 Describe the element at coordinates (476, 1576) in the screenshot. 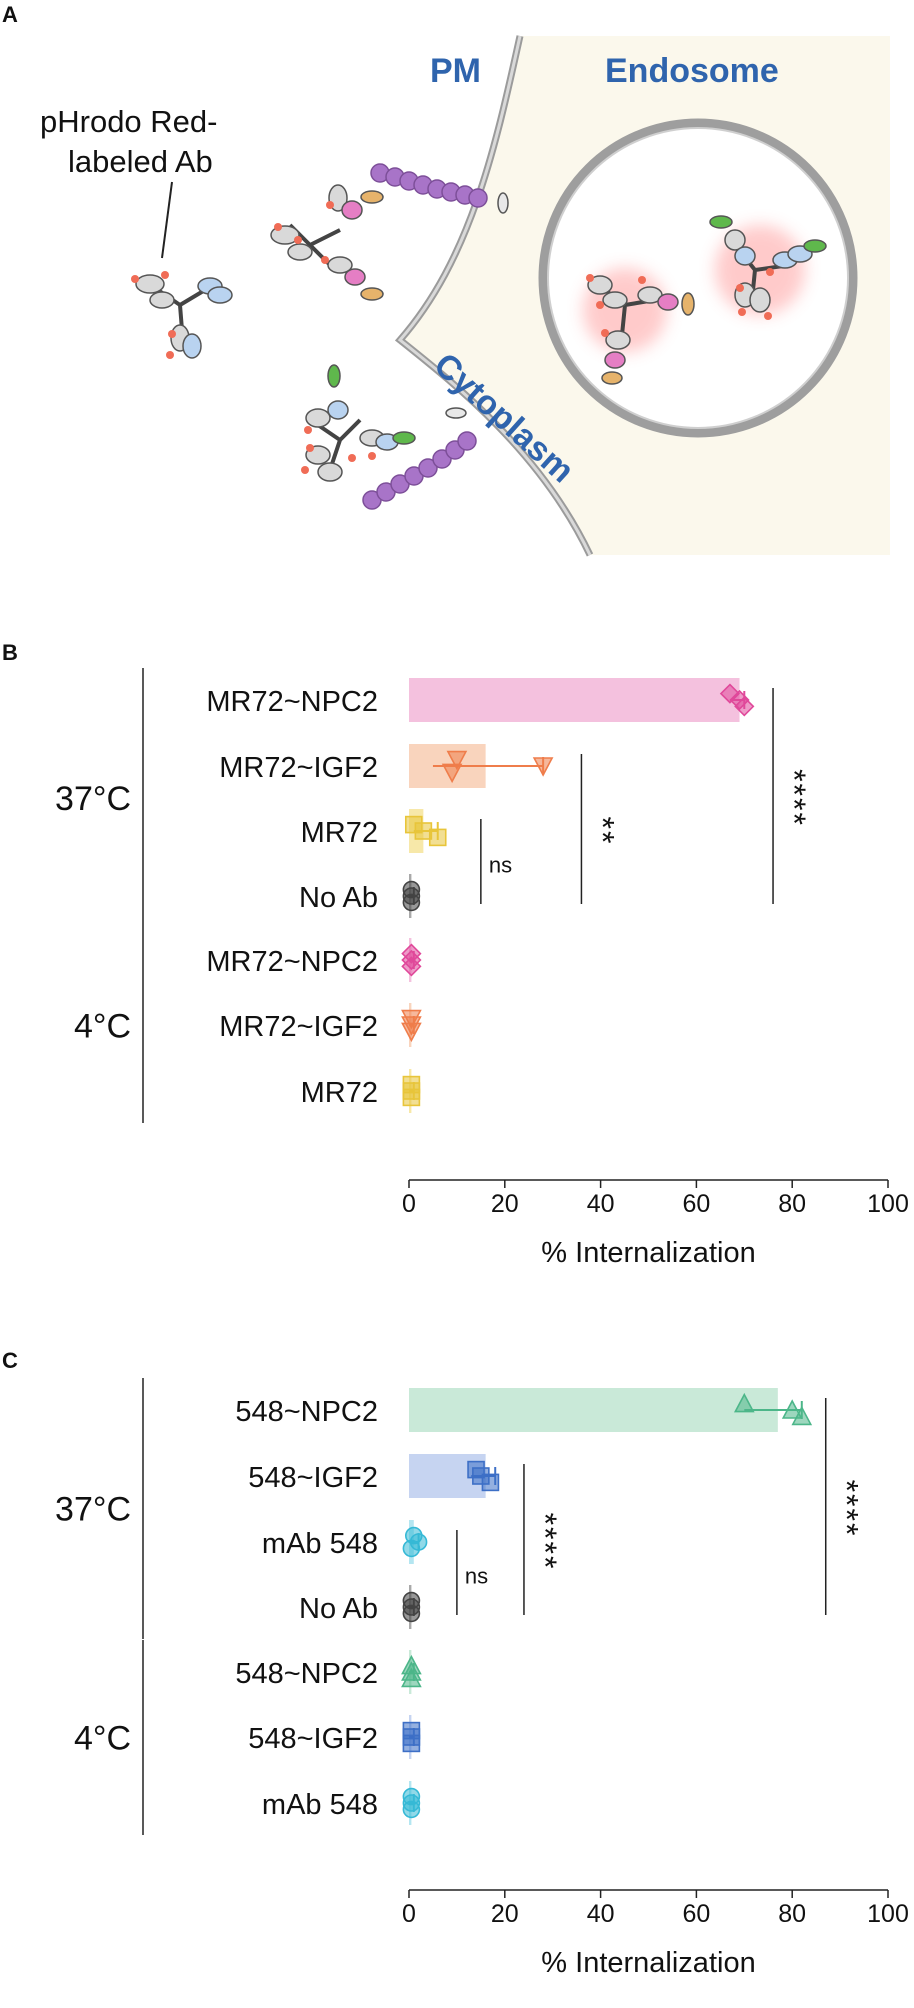

I see `sig-label-chartC-0: ns` at that location.